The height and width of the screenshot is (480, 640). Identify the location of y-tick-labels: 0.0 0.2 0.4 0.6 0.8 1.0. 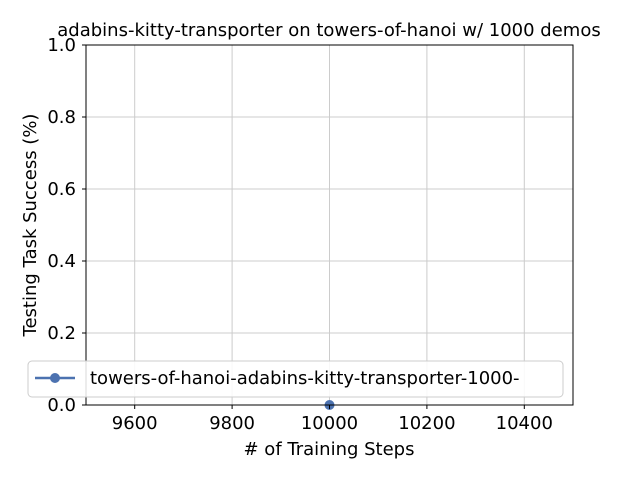
(66, 225).